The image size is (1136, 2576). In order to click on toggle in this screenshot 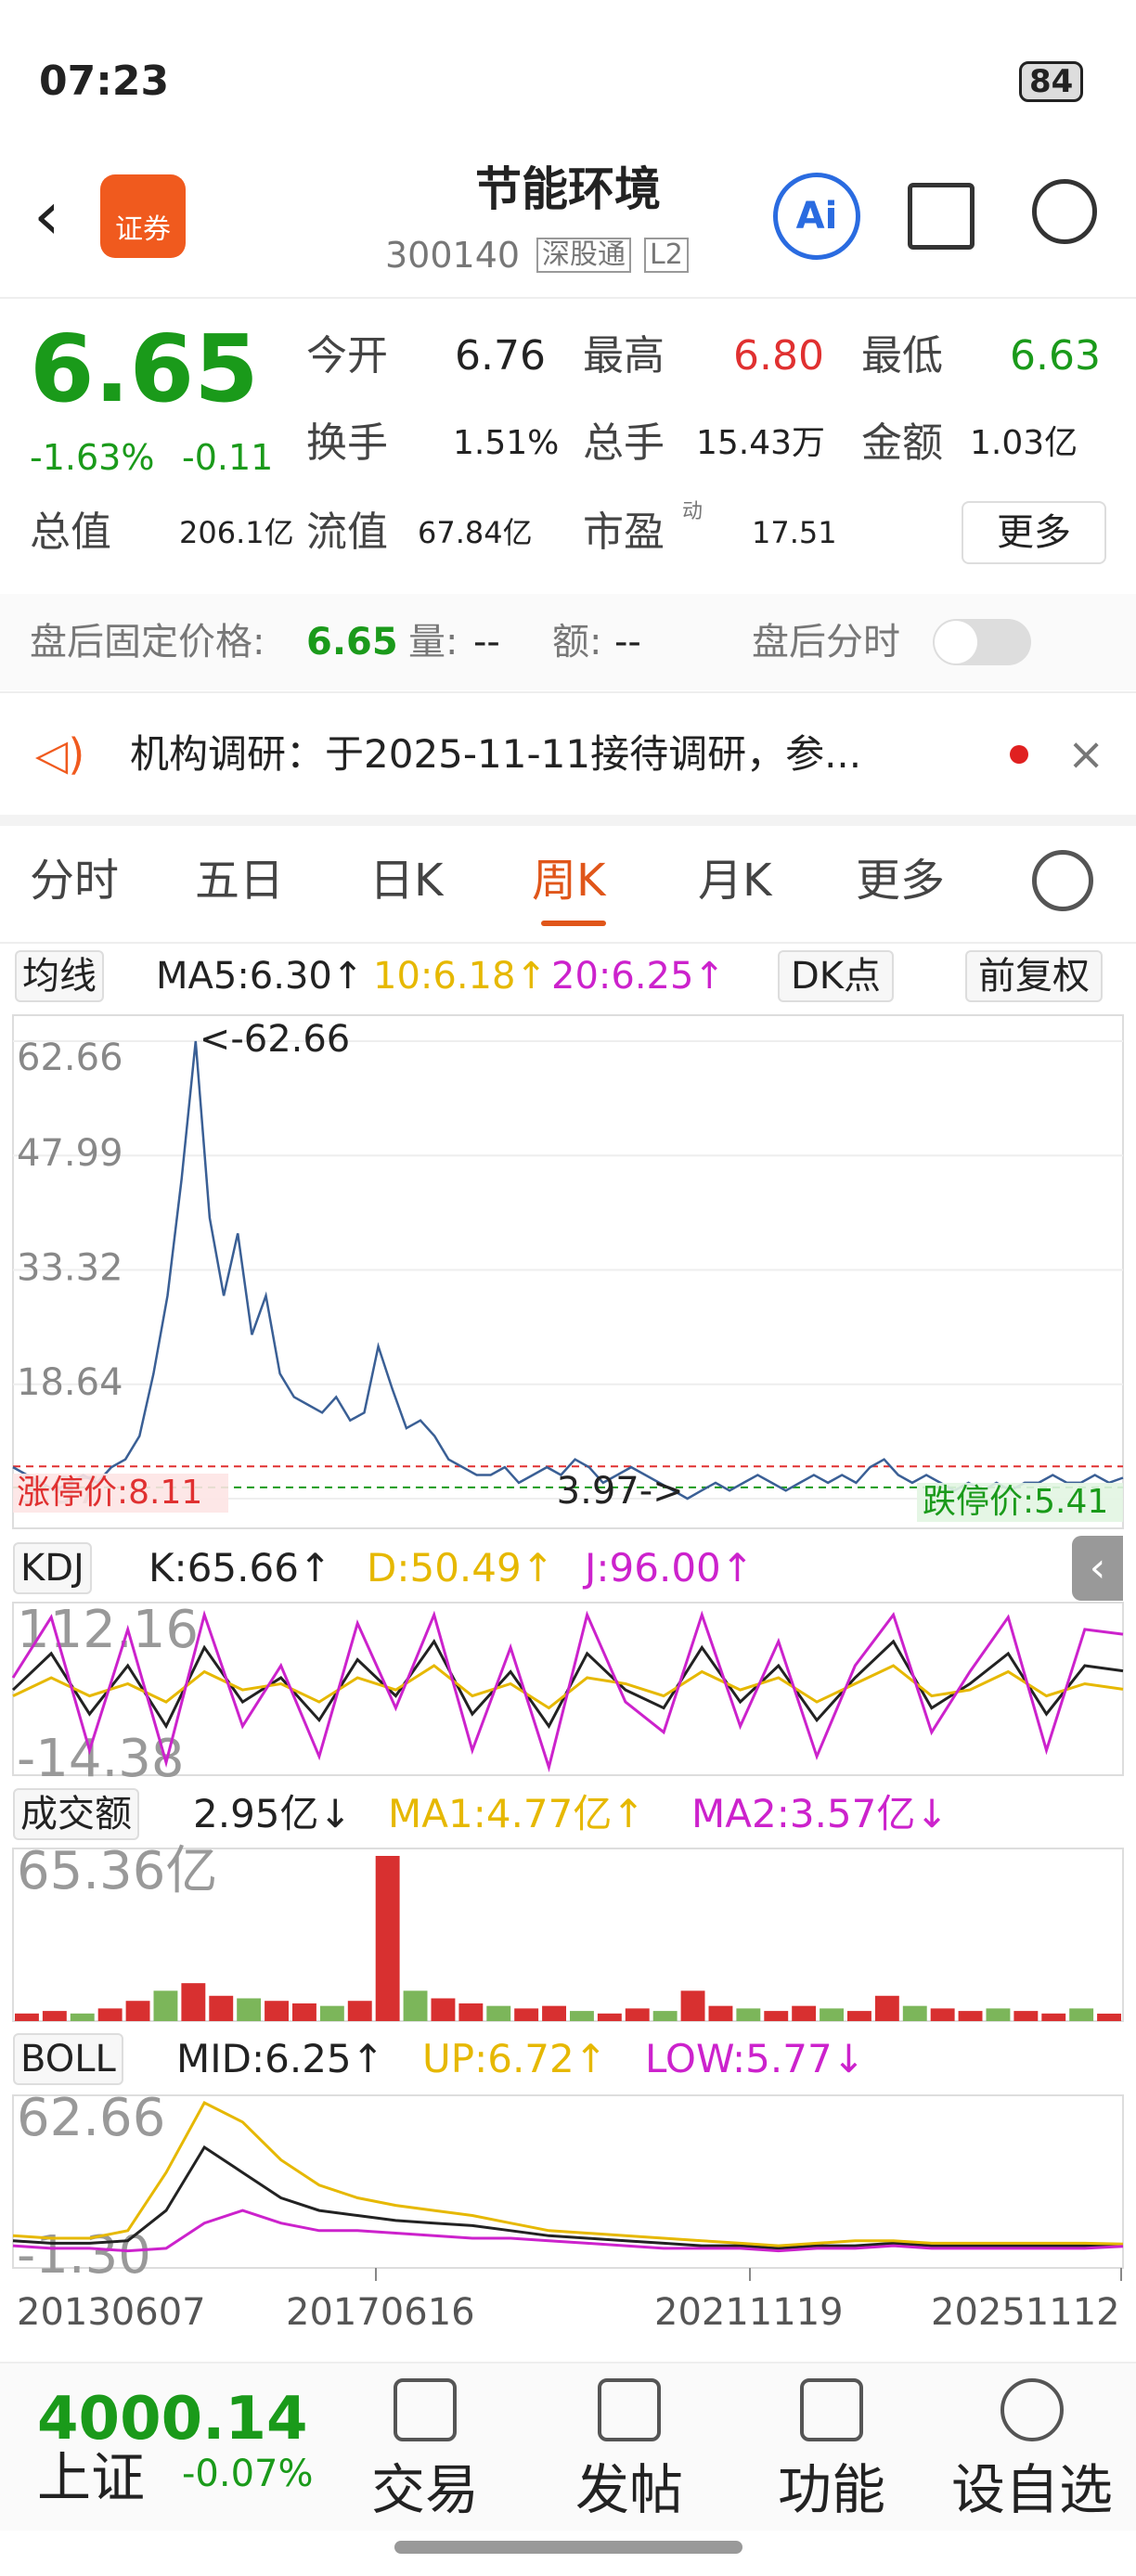, I will do `click(982, 642)`.